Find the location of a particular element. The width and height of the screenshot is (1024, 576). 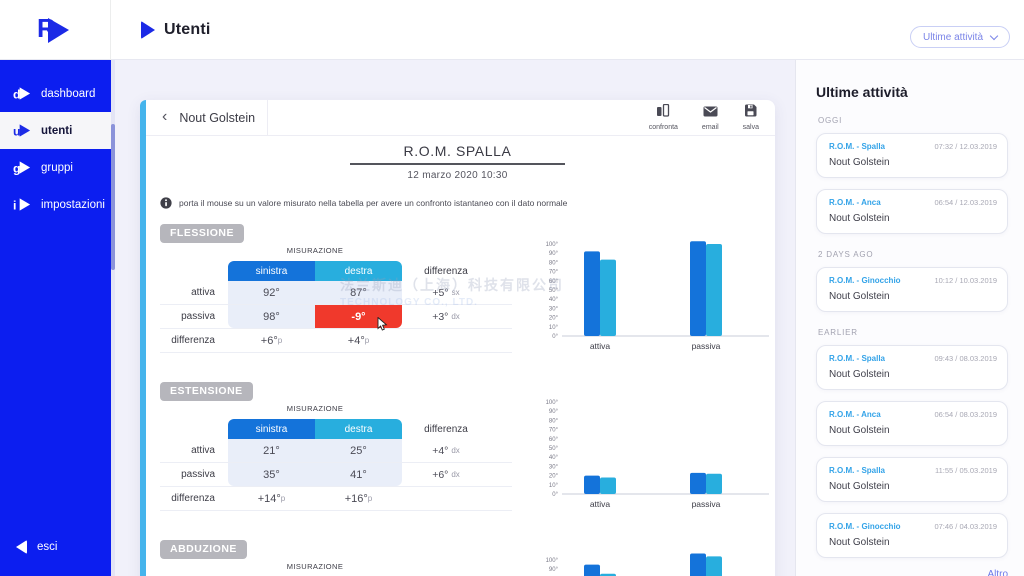

svg-text: 100° is located at coordinates (552, 403).